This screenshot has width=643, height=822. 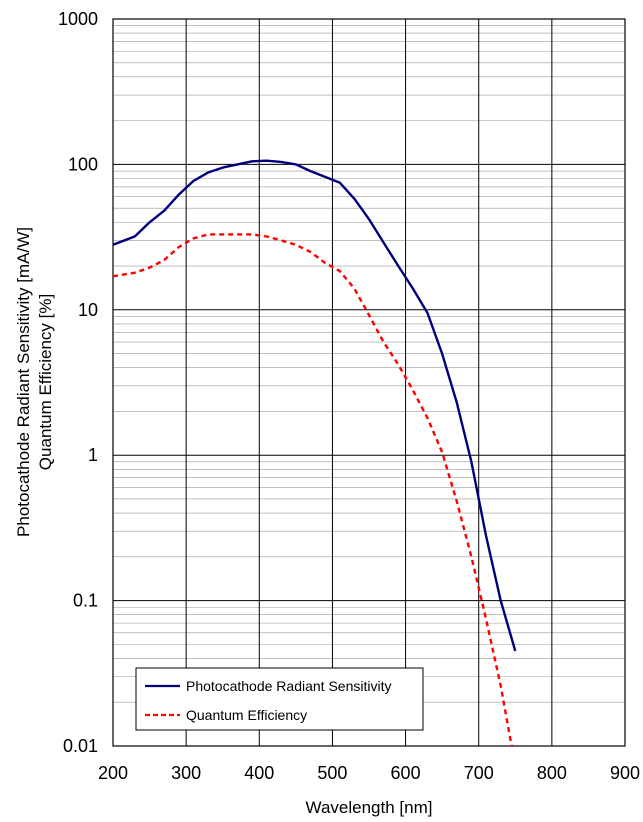 What do you see at coordinates (479, 773) in the screenshot?
I see `x-tick-label: 700` at bounding box center [479, 773].